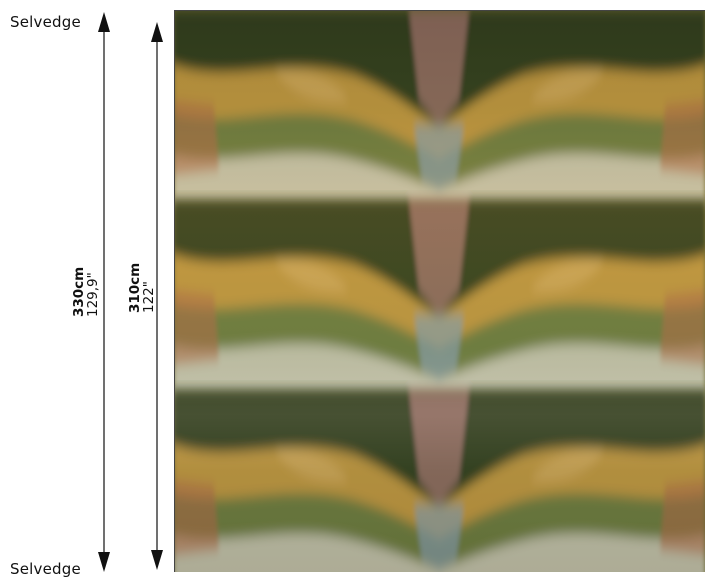 This screenshot has width=705, height=578. I want to click on outer-width-arrow, so click(104, 292).